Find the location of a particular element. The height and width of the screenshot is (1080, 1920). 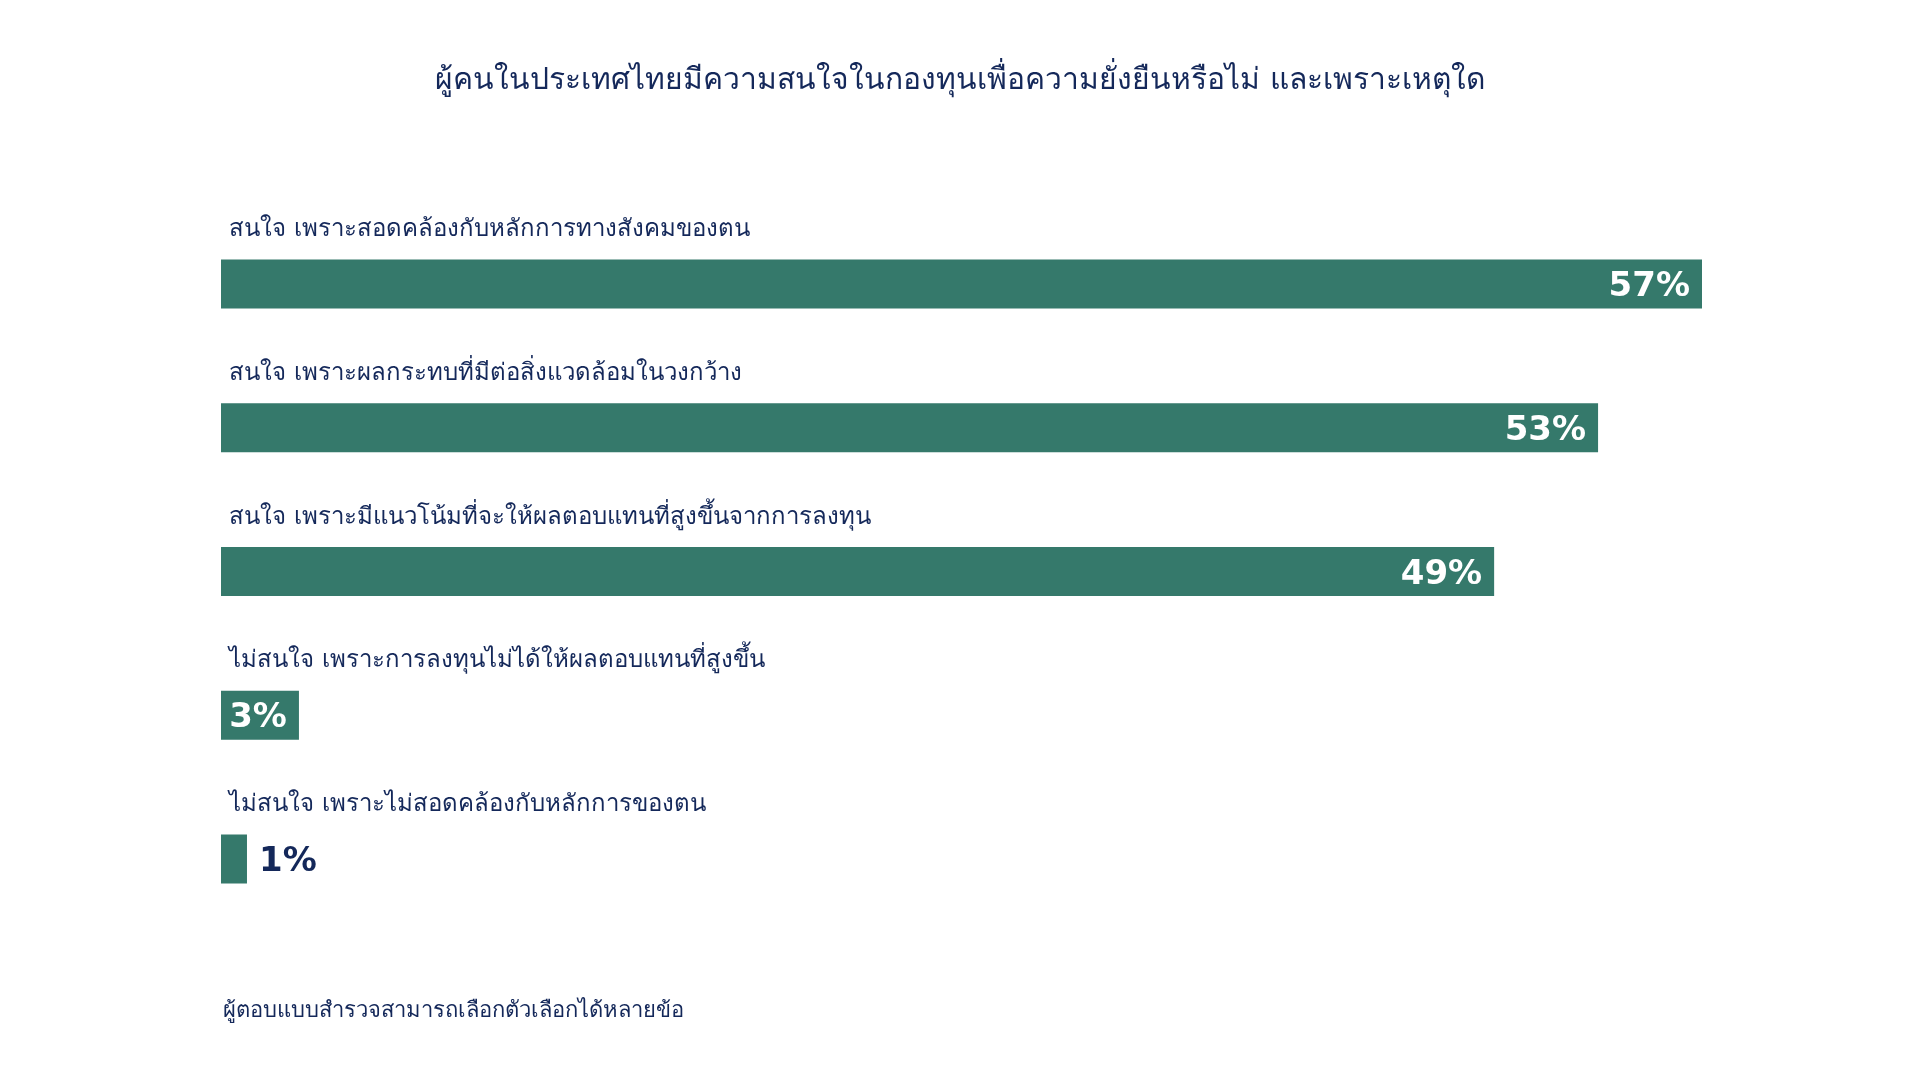

text: ผู้ตอบแบบสำรวจสามารถเลือกตัวเลือกได้หลายข้อ is located at coordinates (453, 1009).